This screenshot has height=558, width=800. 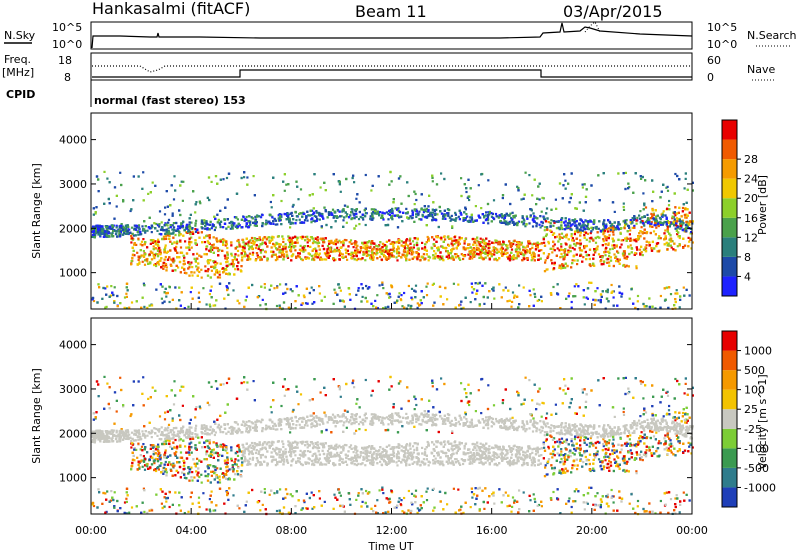 What do you see at coordinates (392, 35) in the screenshot?
I see `nsky-trace` at bounding box center [392, 35].